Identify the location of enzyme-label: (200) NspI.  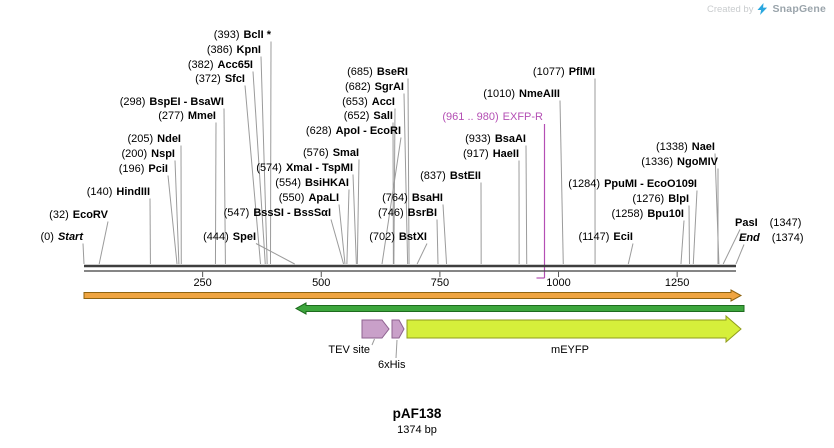
(148, 154).